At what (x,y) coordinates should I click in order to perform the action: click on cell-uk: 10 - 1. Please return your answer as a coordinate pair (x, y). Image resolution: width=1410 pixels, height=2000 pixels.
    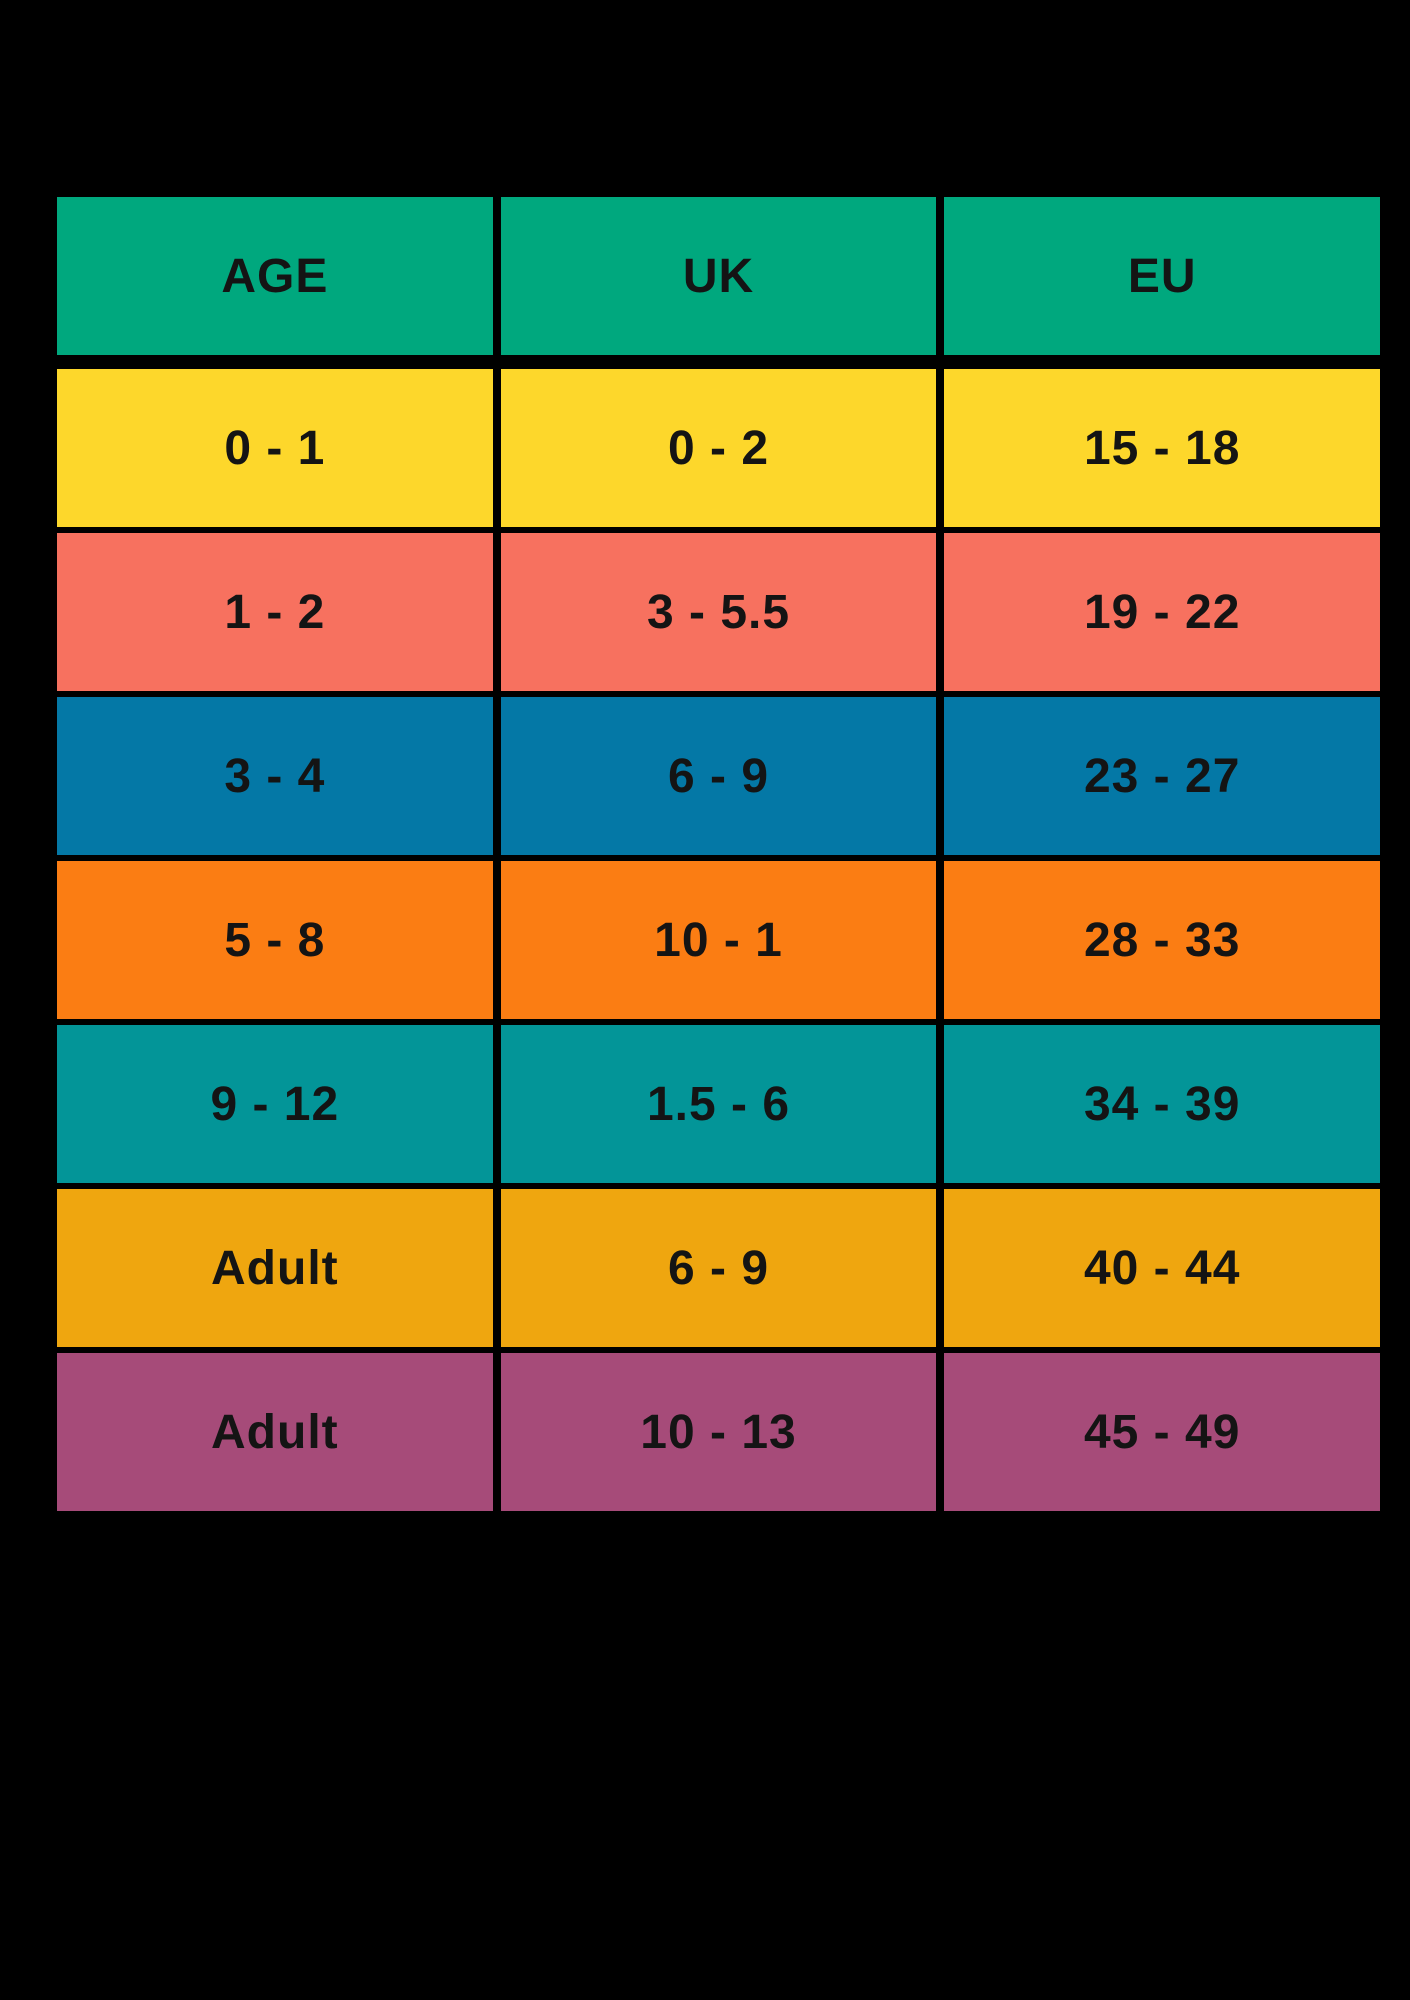
    Looking at the image, I should click on (718, 940).